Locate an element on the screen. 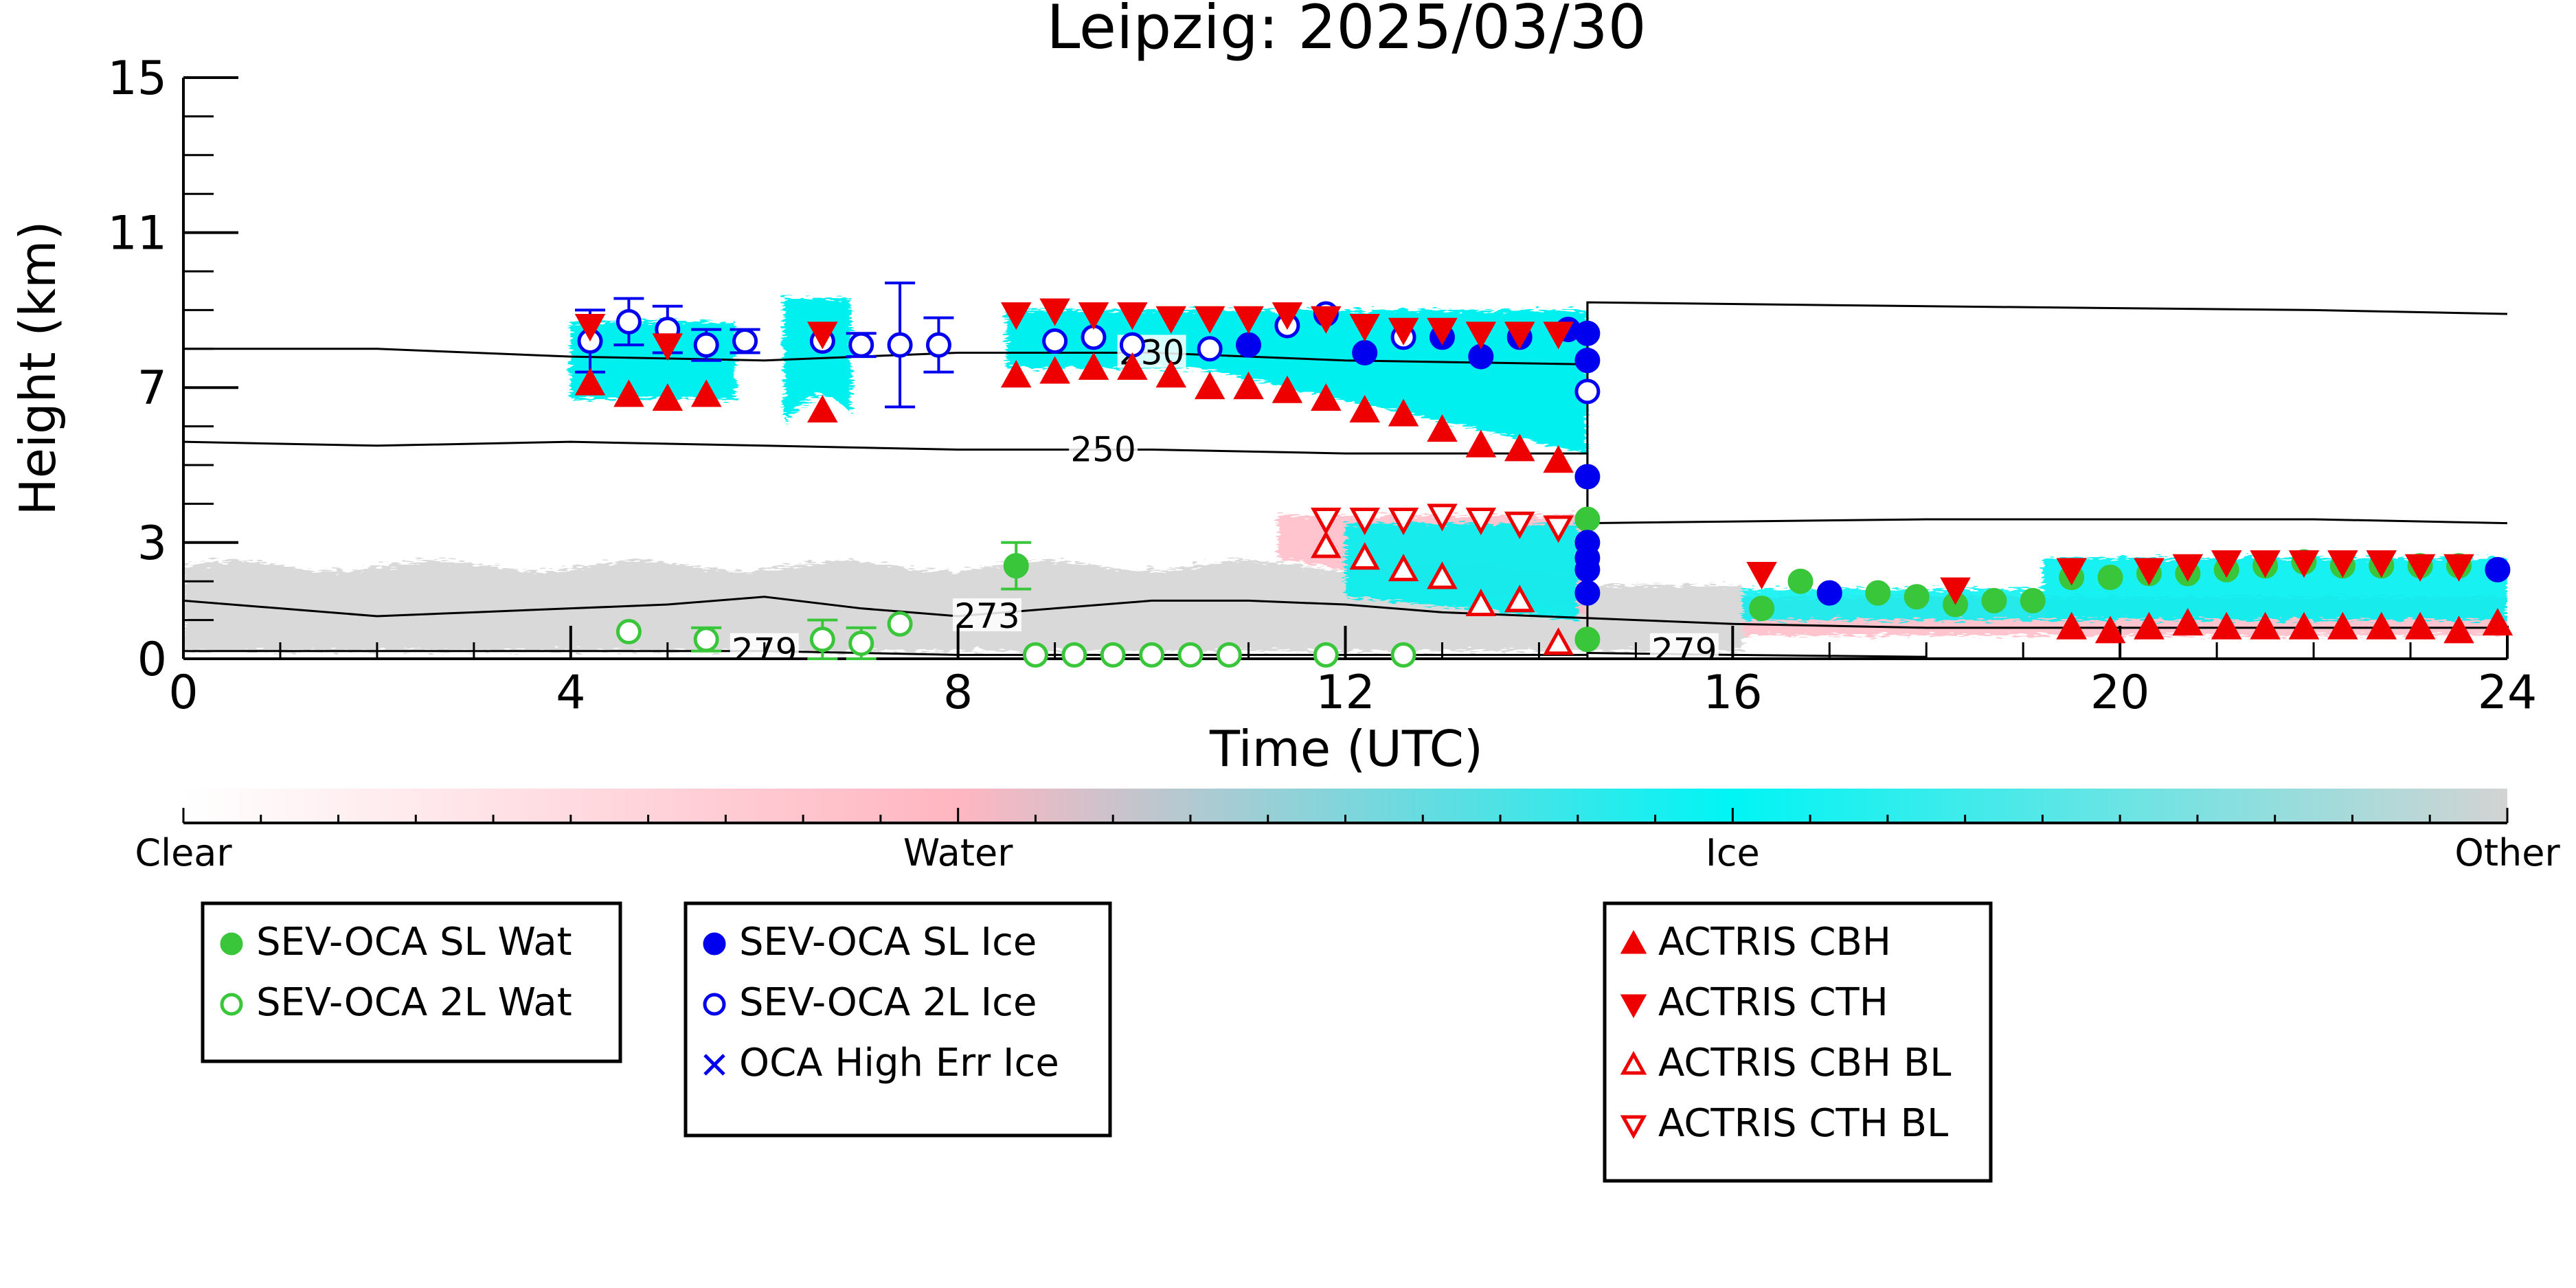  y-tick-label: 7 is located at coordinates (152, 388).